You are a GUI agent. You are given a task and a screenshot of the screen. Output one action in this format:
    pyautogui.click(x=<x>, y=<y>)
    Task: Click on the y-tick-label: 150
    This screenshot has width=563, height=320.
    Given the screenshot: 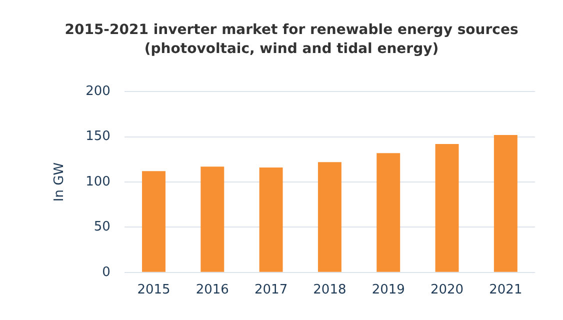 What is the action you would take?
    pyautogui.click(x=98, y=136)
    